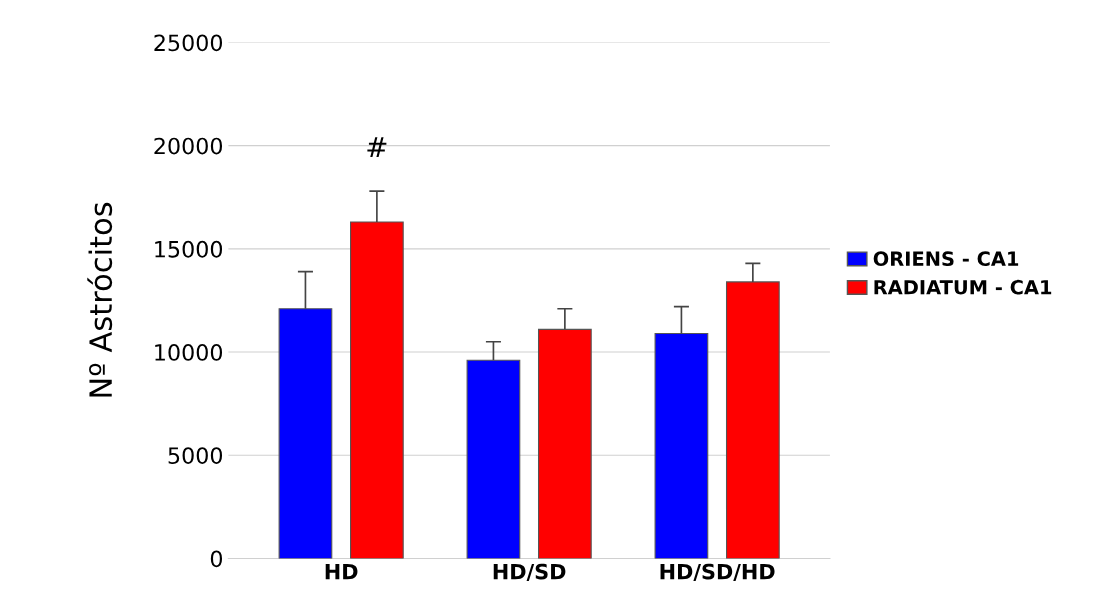  I want to click on y-tick-label: 5000, so click(195, 456).